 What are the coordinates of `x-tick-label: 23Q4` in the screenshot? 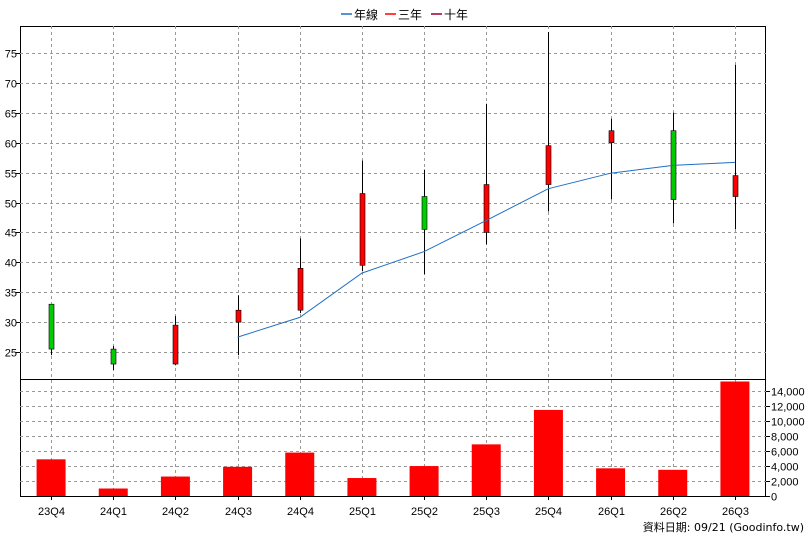 It's located at (51, 512).